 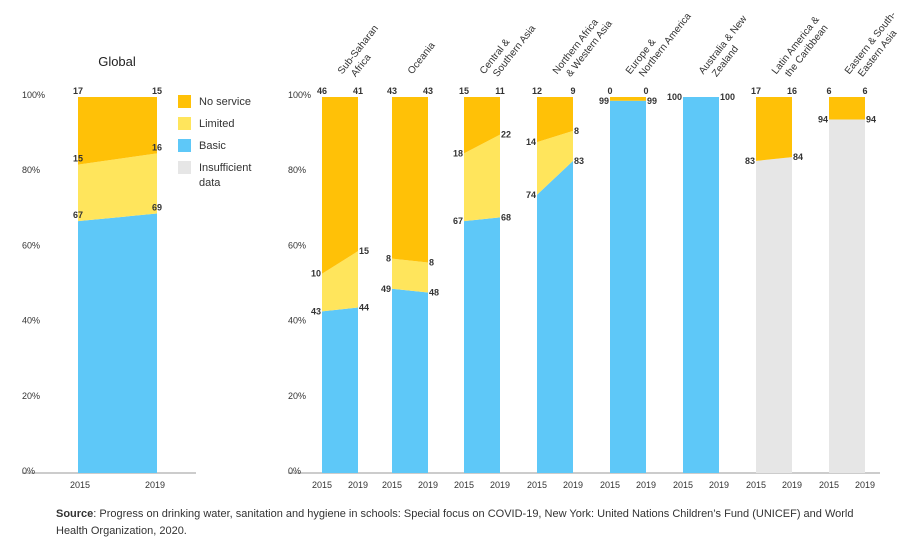 What do you see at coordinates (410, 180) in the screenshot?
I see `region-2-segment-no-service` at bounding box center [410, 180].